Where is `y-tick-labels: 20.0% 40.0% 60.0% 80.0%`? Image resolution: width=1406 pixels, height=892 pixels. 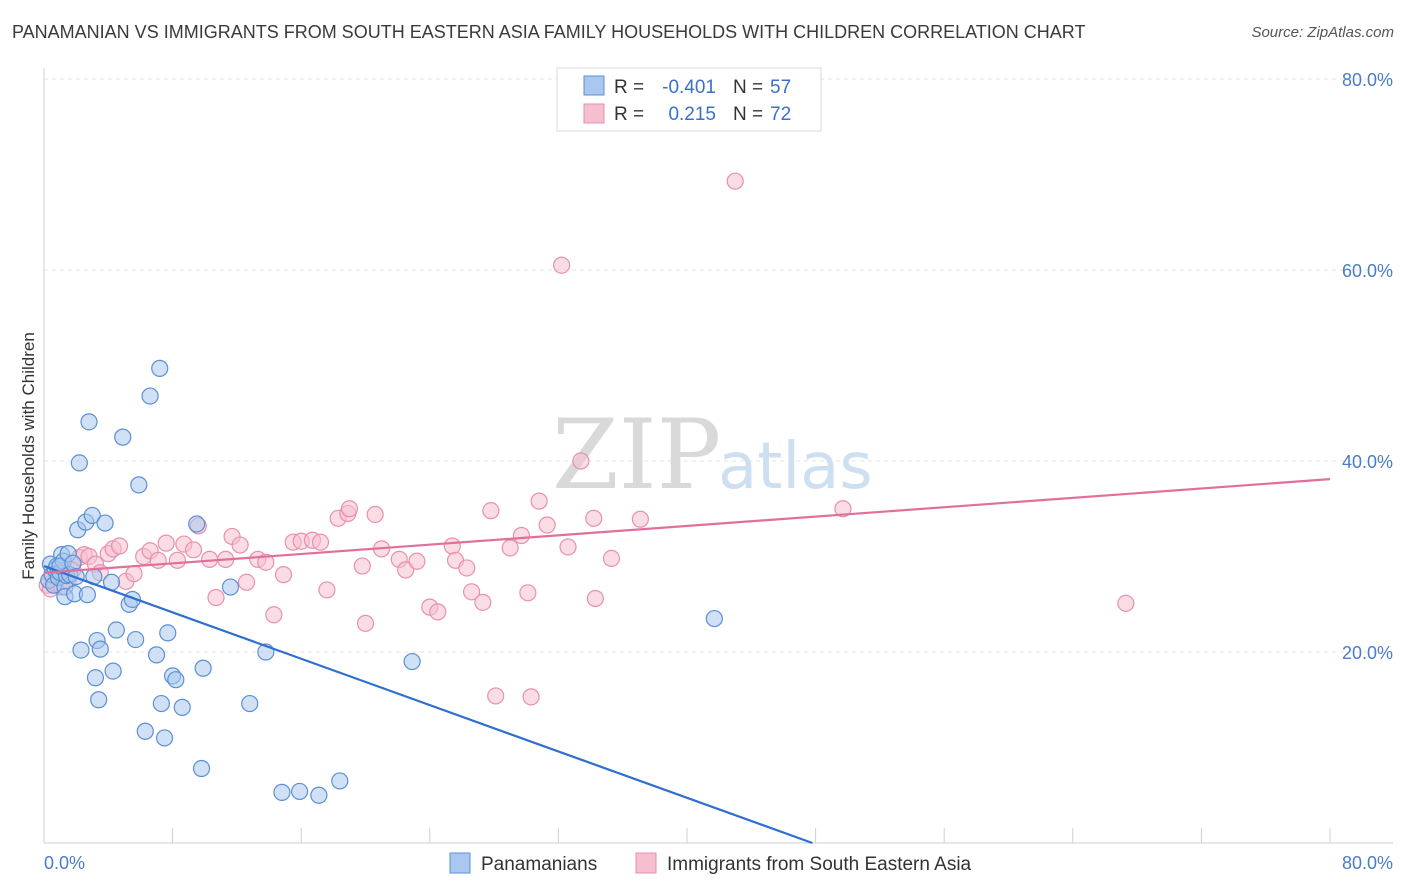
y-tick-labels: 20.0% 40.0% 60.0% 80.0% is located at coordinates (1367, 366).